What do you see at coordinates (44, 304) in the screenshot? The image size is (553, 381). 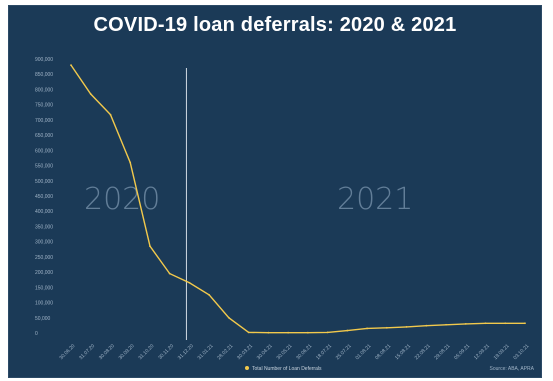 I see `y-tick-label: 100,000` at bounding box center [44, 304].